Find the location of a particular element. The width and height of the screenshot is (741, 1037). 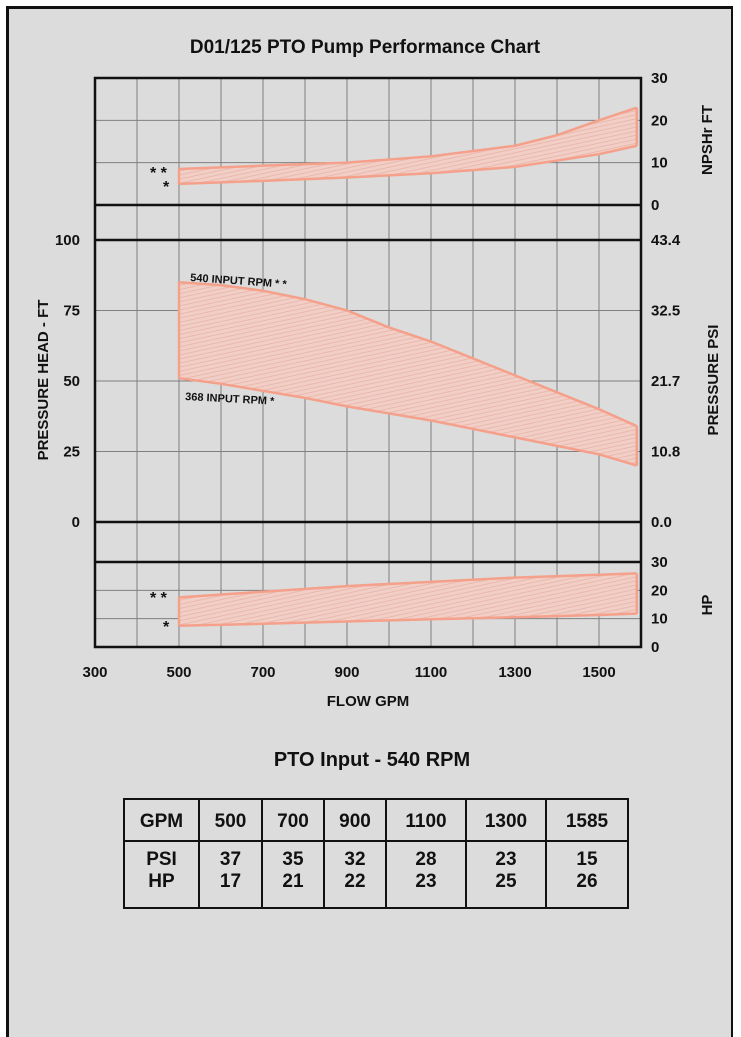

npsh-tick-label: 30 is located at coordinates (659, 78).